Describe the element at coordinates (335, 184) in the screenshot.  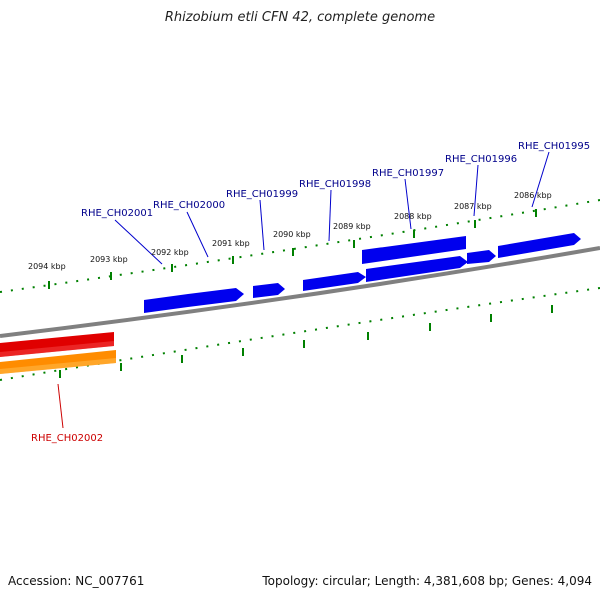
I see `gene-label-rhe-ch01998: RHE_CH01998` at that location.